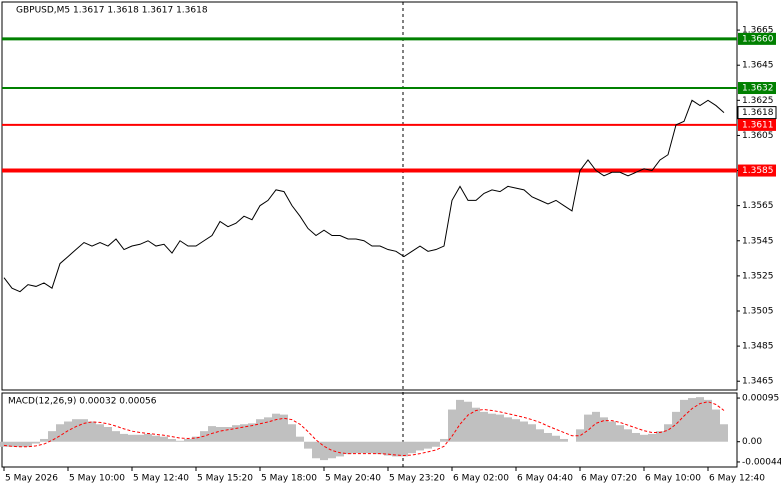  I want to click on x-tick-label: 5 May 20:40, so click(353, 479).